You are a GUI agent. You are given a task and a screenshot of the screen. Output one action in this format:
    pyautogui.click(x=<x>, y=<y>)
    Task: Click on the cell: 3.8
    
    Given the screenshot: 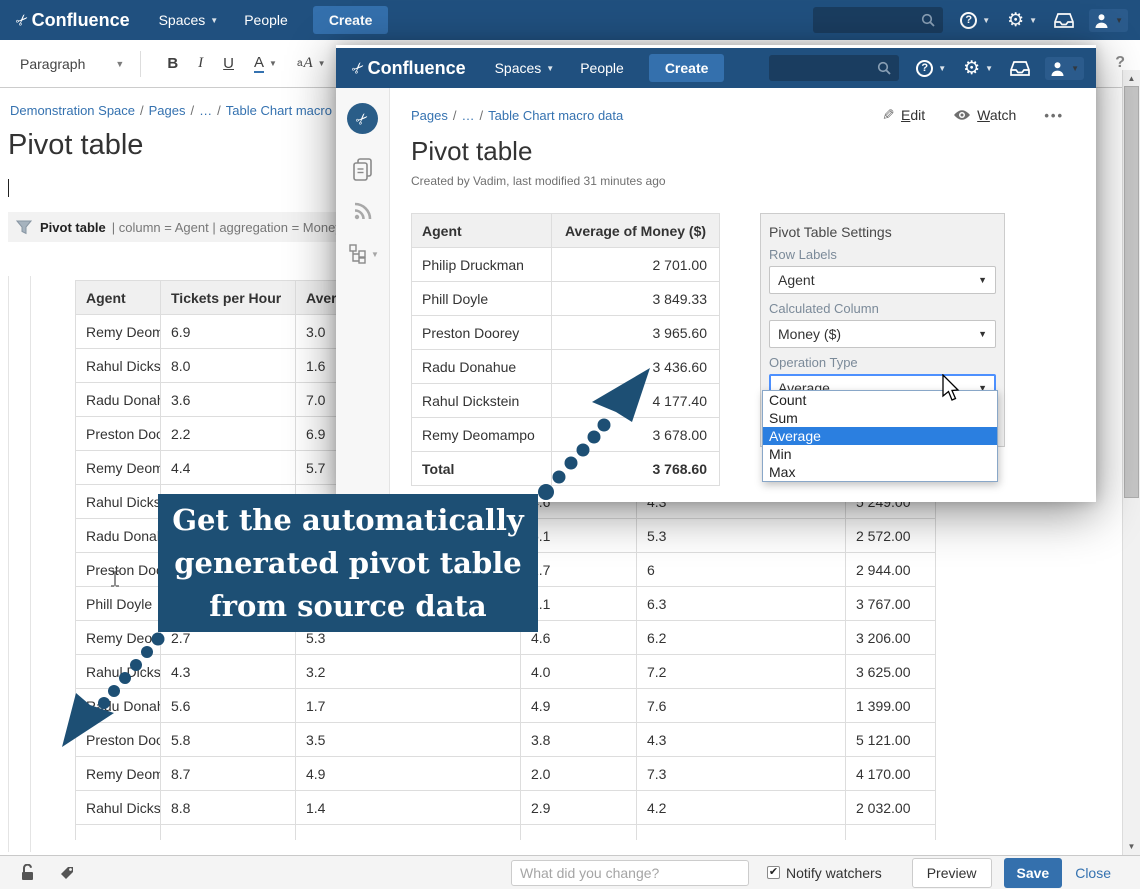 What is the action you would take?
    pyautogui.click(x=578, y=739)
    